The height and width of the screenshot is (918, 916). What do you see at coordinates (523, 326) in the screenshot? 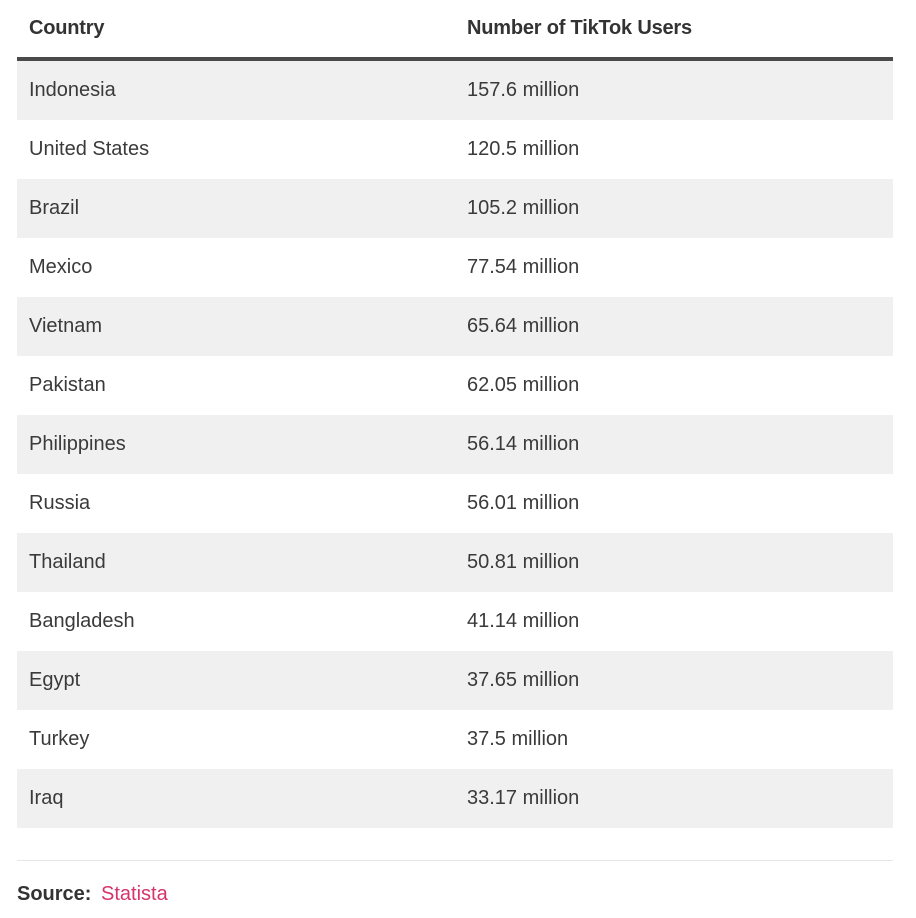
I see `users-cell: 65.64 million` at bounding box center [523, 326].